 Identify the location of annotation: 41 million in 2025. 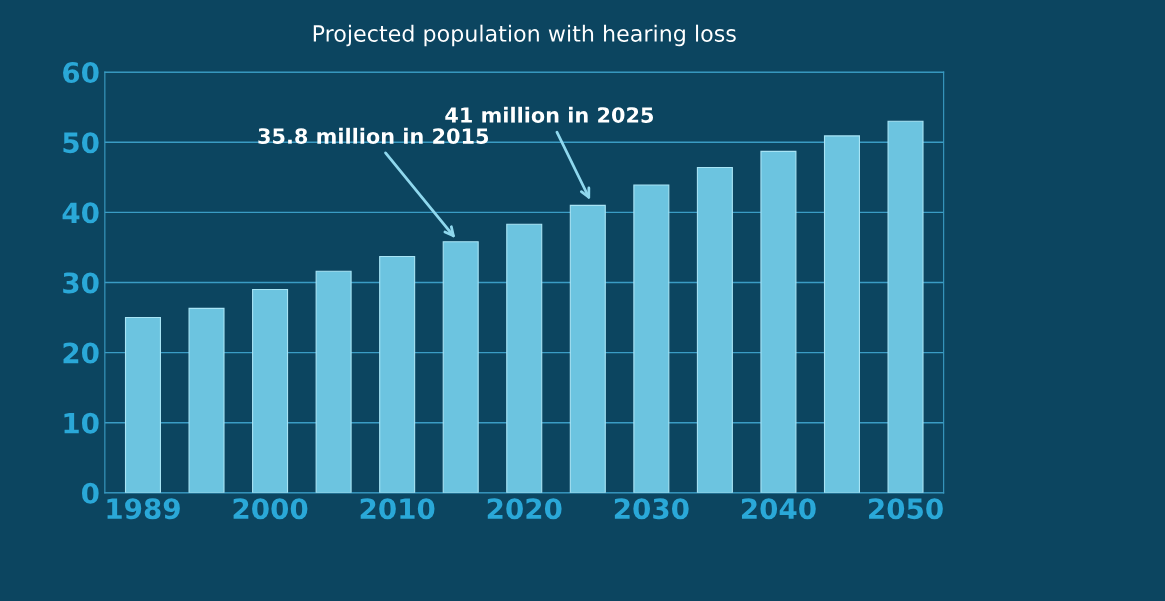
(549, 114).